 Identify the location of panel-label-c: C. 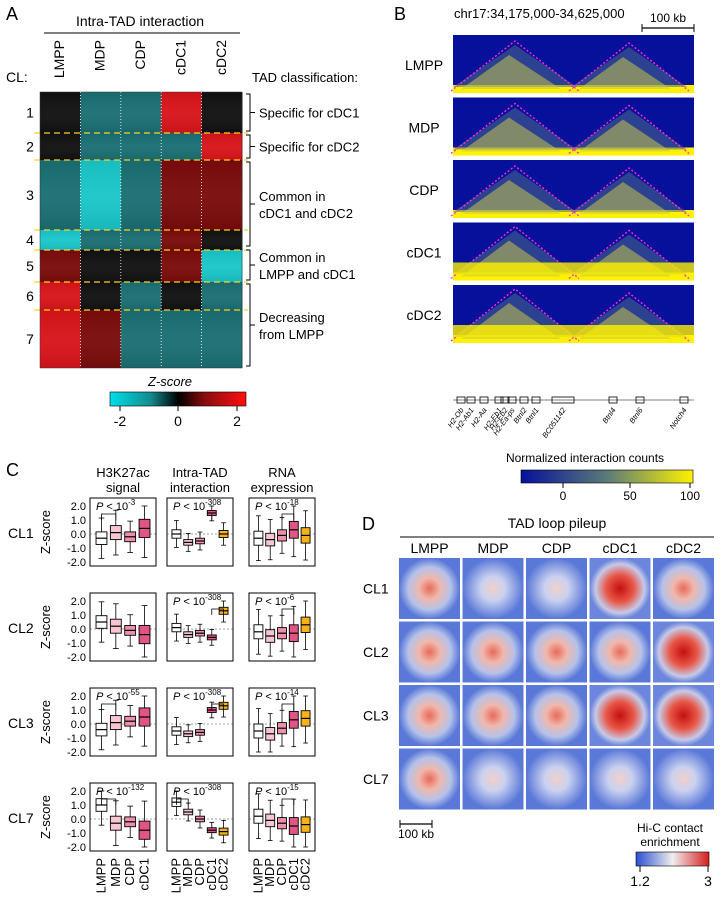
(12, 470).